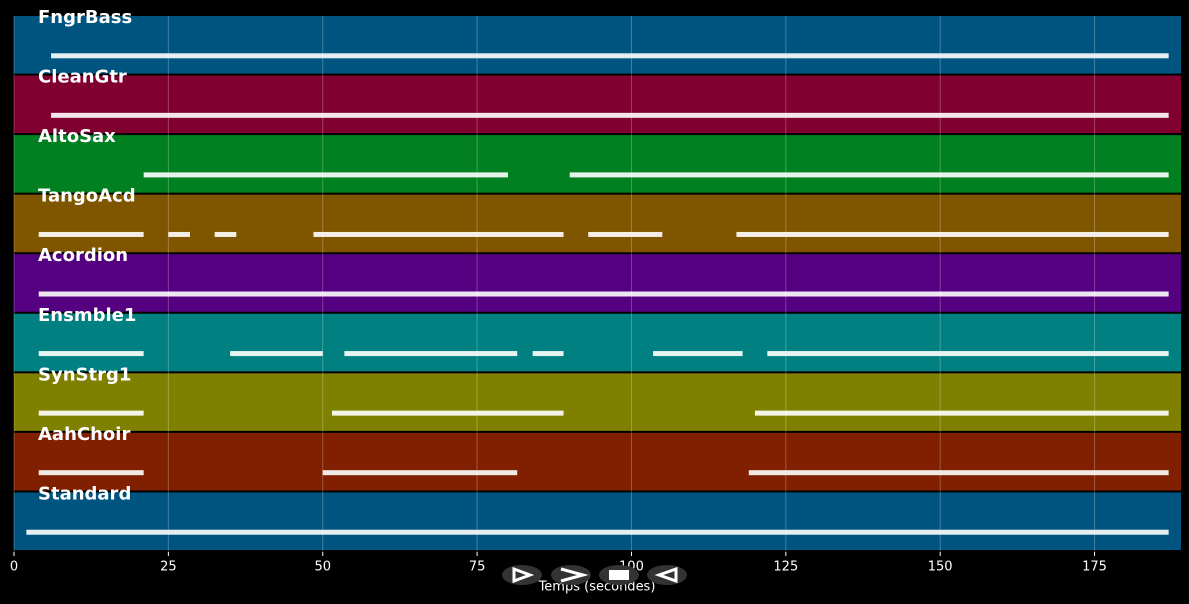 Image resolution: width=1189 pixels, height=604 pixels. I want to click on transport-controls, so click(594, 575).